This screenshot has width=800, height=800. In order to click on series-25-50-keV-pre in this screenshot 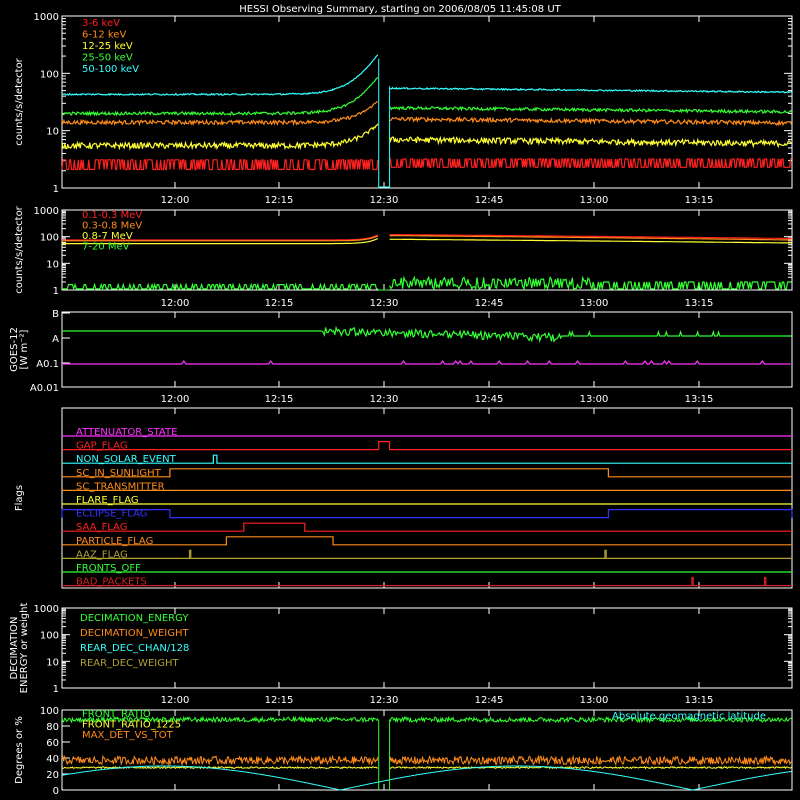, I will do `click(220, 96)`.